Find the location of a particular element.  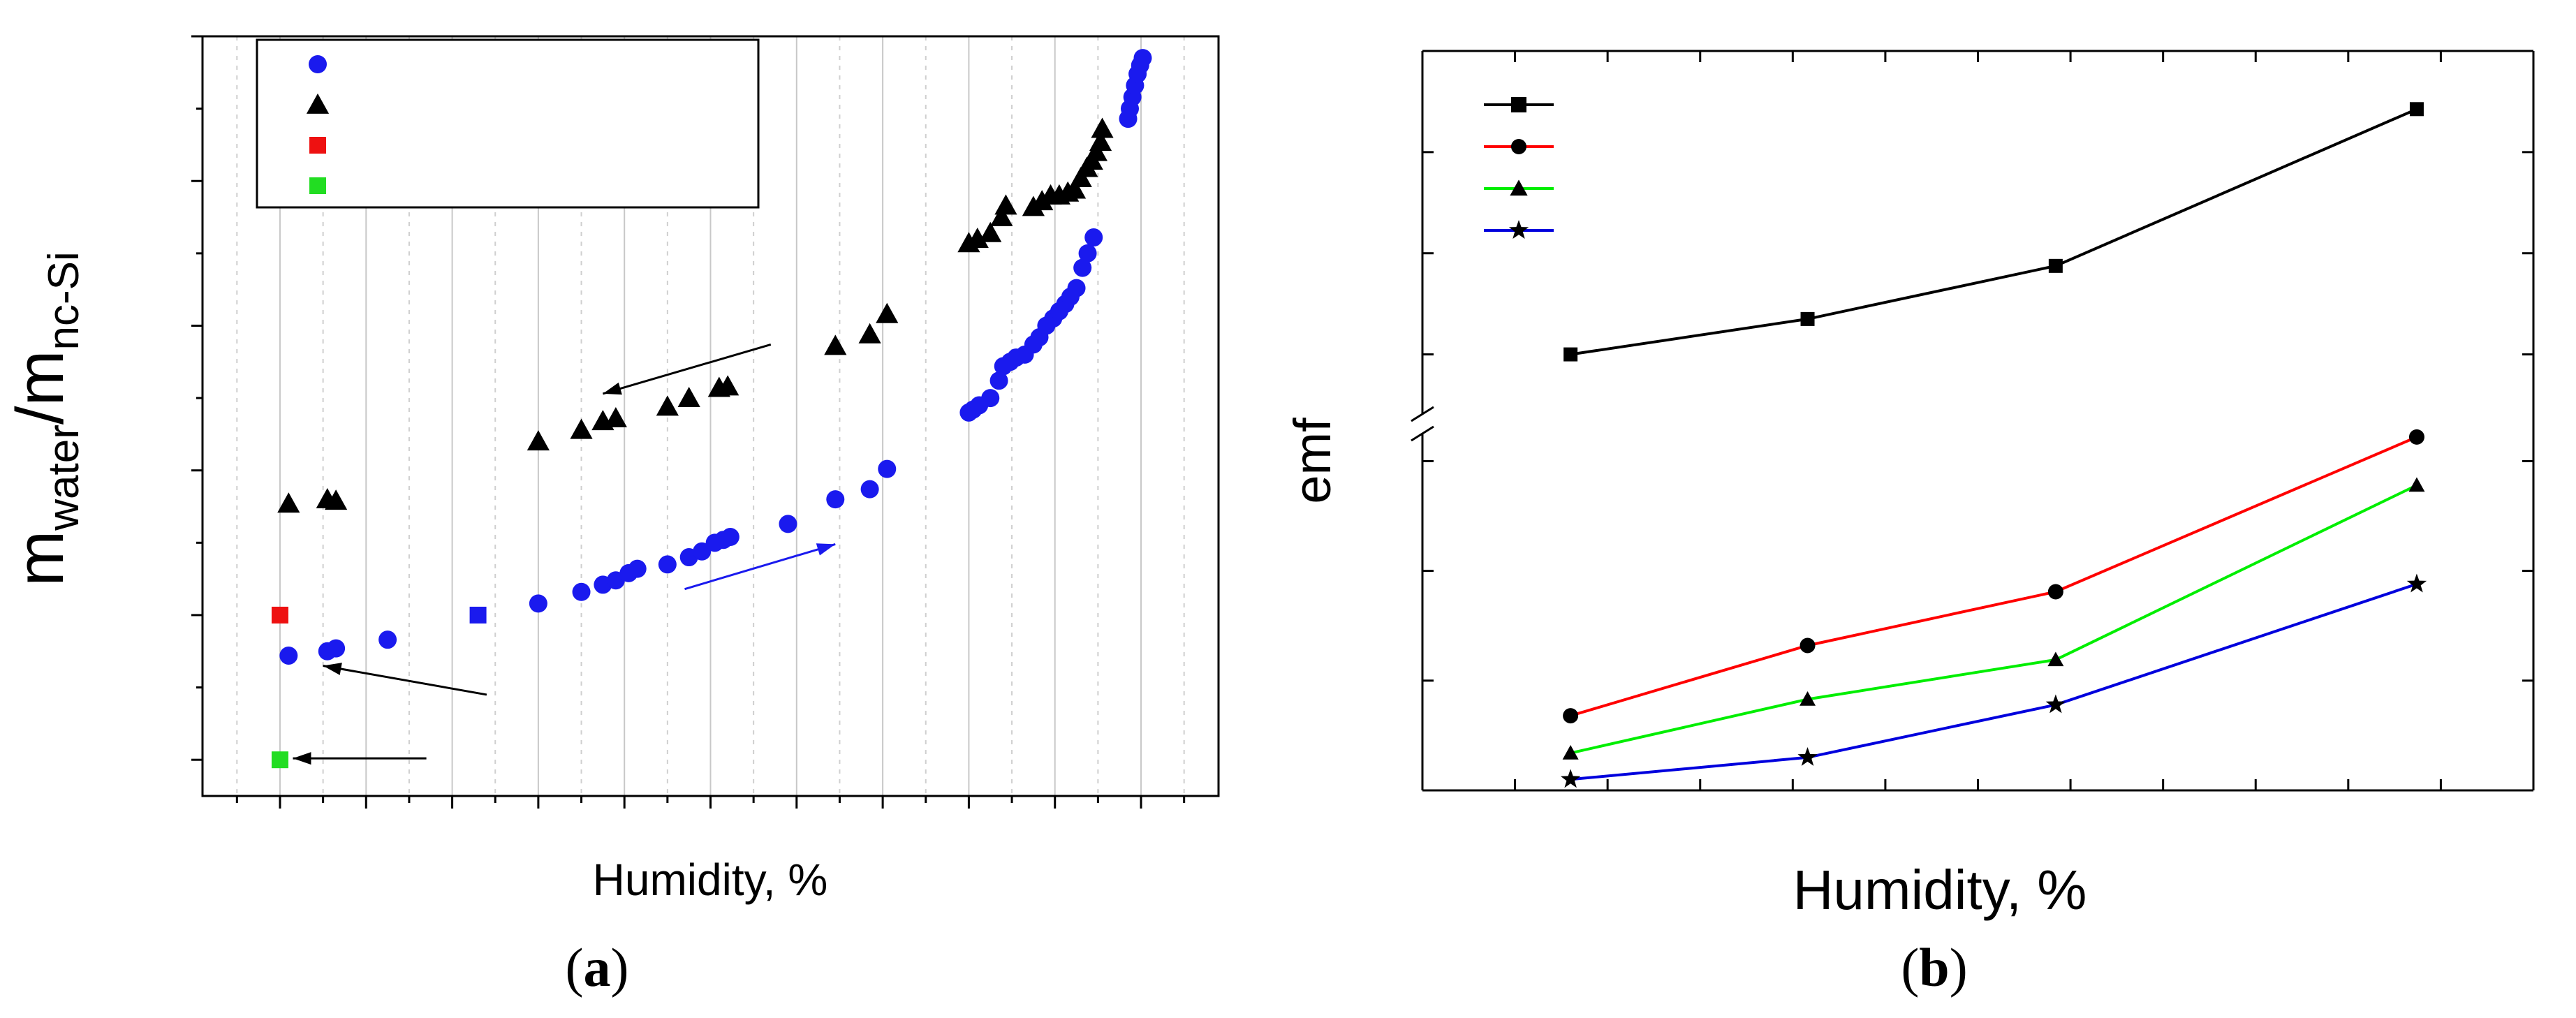

panel-a-caption: (a) is located at coordinates (597, 967).